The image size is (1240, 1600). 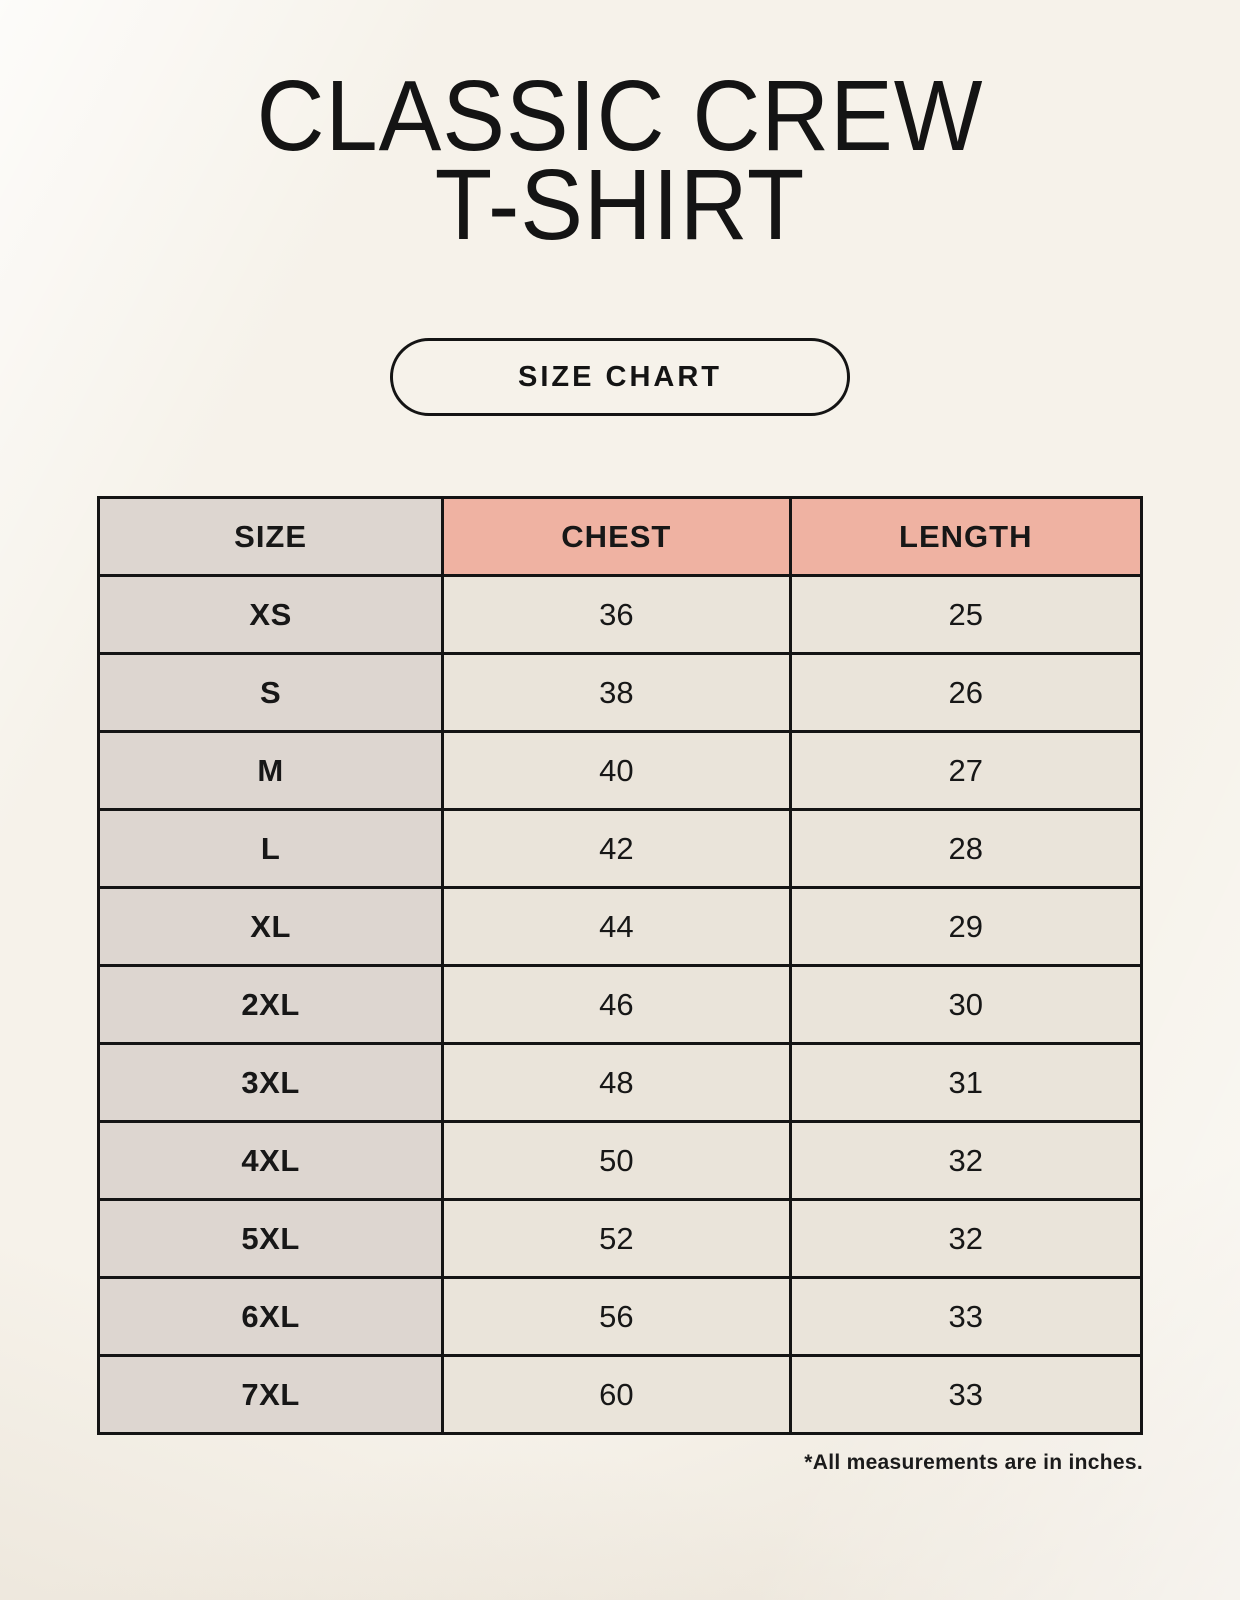 I want to click on column-header-size: SIZE, so click(x=270, y=536).